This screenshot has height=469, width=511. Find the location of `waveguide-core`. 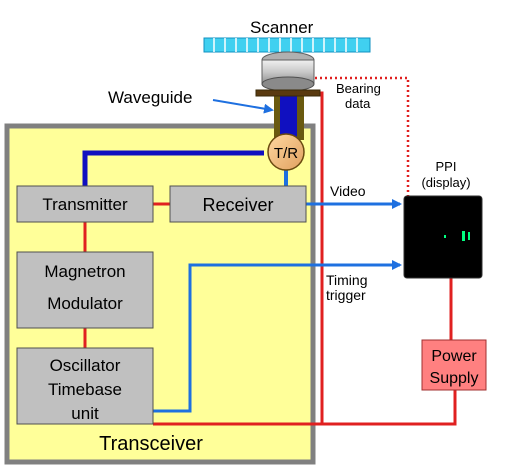

waveguide-core is located at coordinates (288, 118).